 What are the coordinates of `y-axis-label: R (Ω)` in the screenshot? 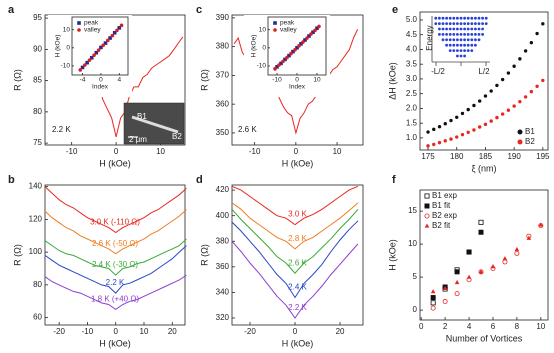 It's located at (17, 80).